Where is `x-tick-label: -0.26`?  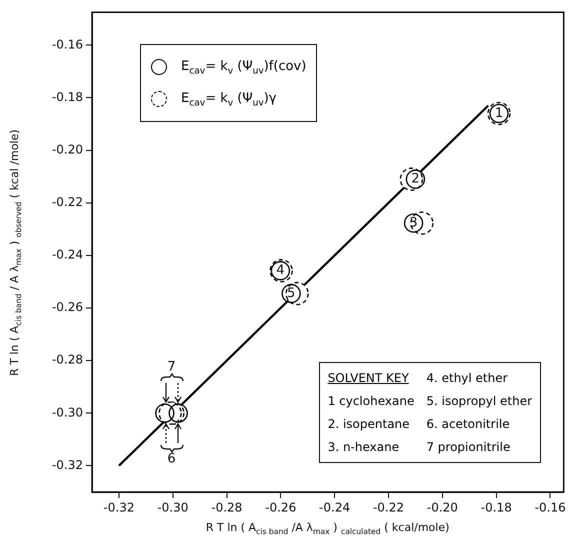 x-tick-label: -0.26 is located at coordinates (280, 507).